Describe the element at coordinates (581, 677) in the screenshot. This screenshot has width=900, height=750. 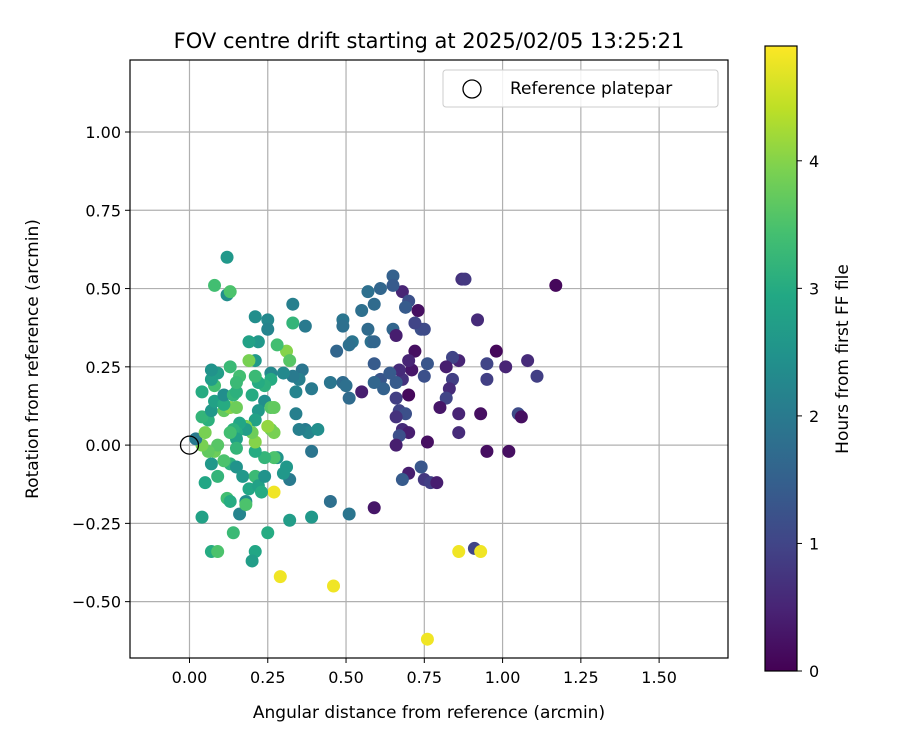
I see `x-tick-label: 1.25` at that location.